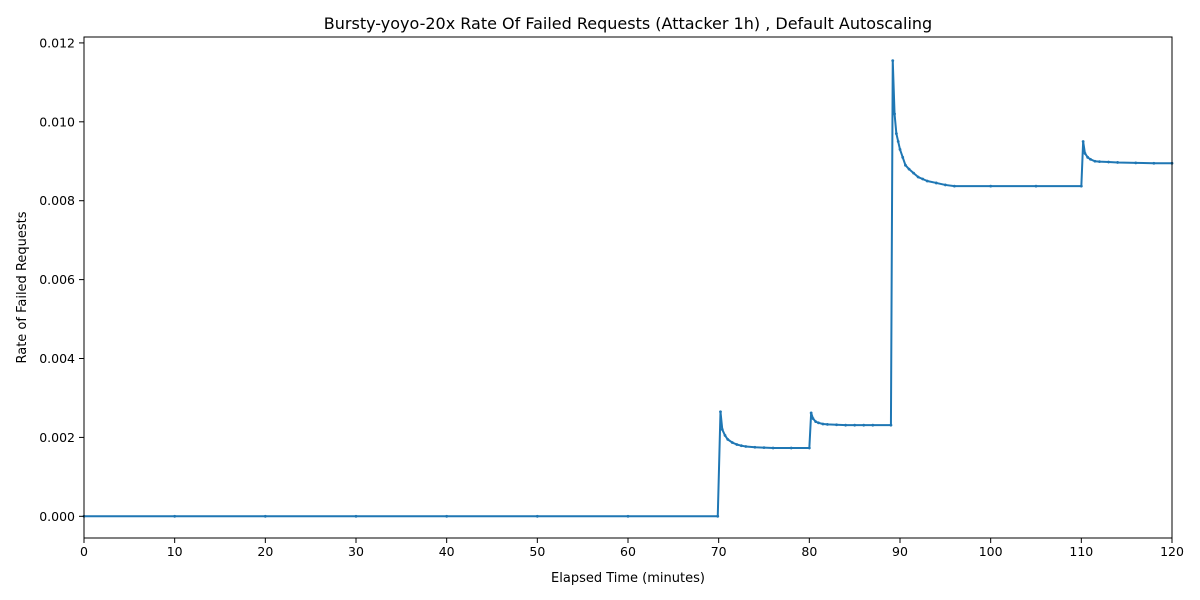 The height and width of the screenshot is (600, 1200). I want to click on x-tick-label: 90, so click(900, 551).